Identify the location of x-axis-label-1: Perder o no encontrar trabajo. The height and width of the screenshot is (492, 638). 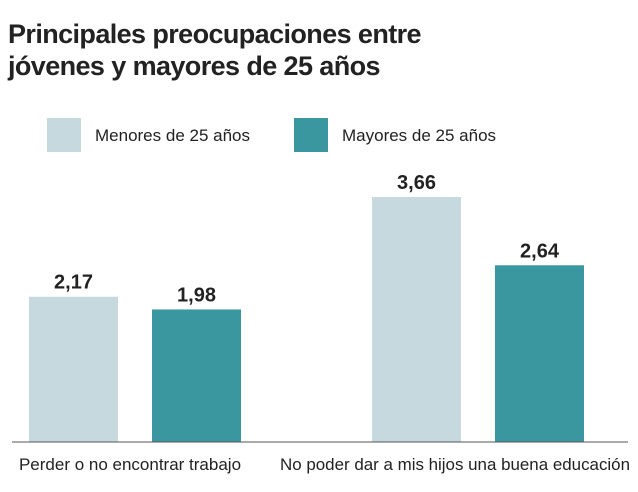
(130, 464).